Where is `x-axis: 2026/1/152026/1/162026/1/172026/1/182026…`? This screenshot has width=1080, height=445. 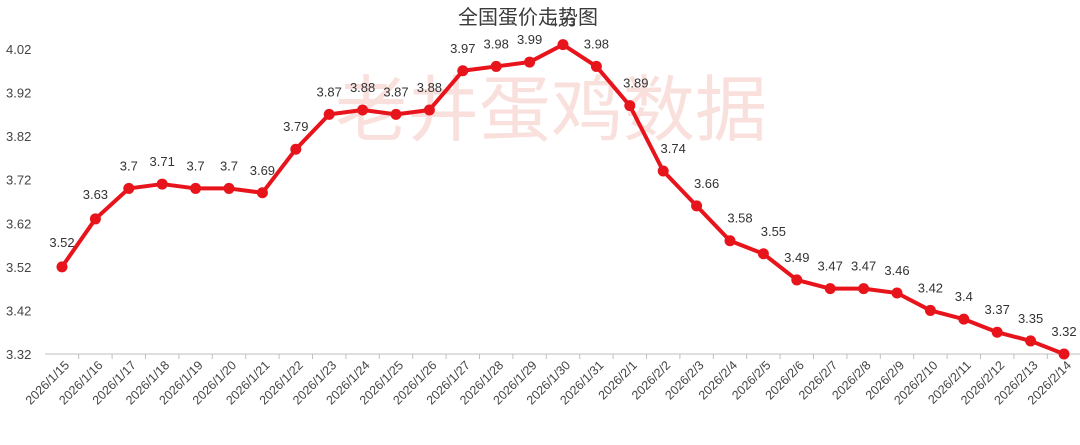
x-axis: 2026/1/152026/1/162026/1/172026/1/182026… is located at coordinates (548, 380).